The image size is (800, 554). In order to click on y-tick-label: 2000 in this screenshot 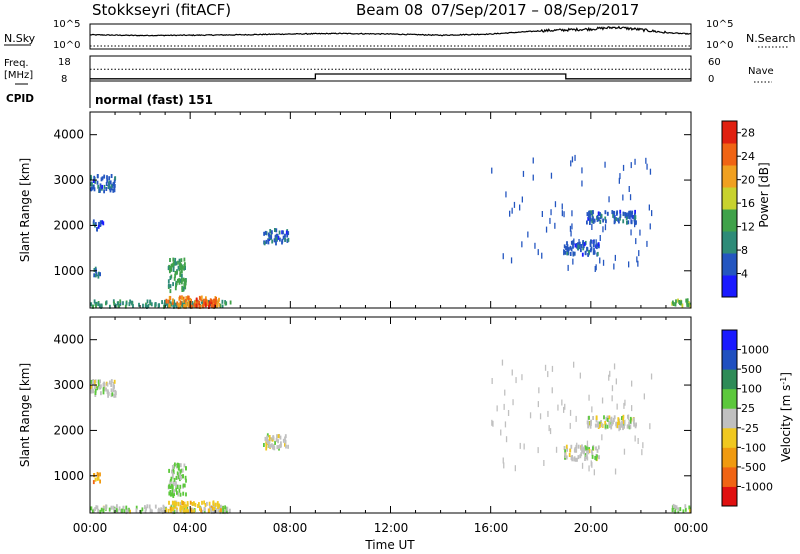, I will do `click(68, 430)`.